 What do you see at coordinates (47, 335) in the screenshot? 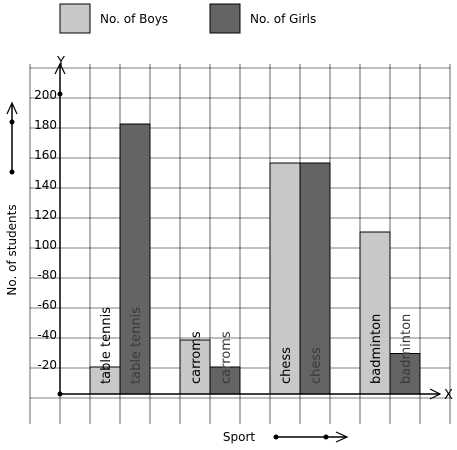
I see `y-tick-label: -40` at bounding box center [47, 335].